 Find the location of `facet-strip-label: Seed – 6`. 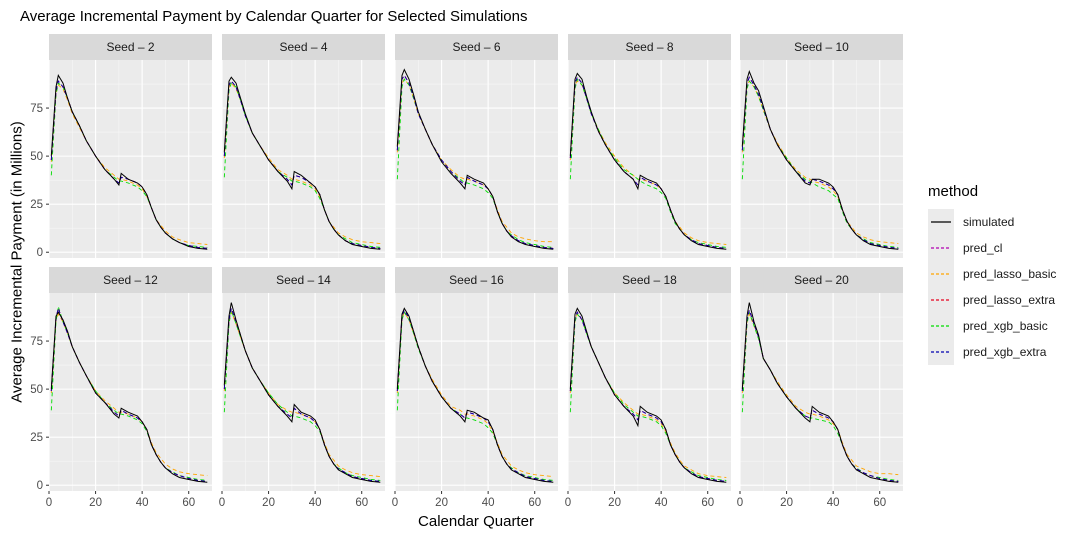

facet-strip-label: Seed – 6 is located at coordinates (476, 47).